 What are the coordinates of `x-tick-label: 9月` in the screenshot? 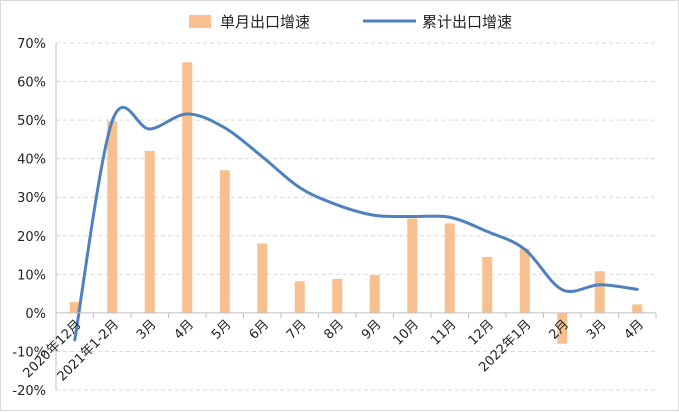 It's located at (372, 330).